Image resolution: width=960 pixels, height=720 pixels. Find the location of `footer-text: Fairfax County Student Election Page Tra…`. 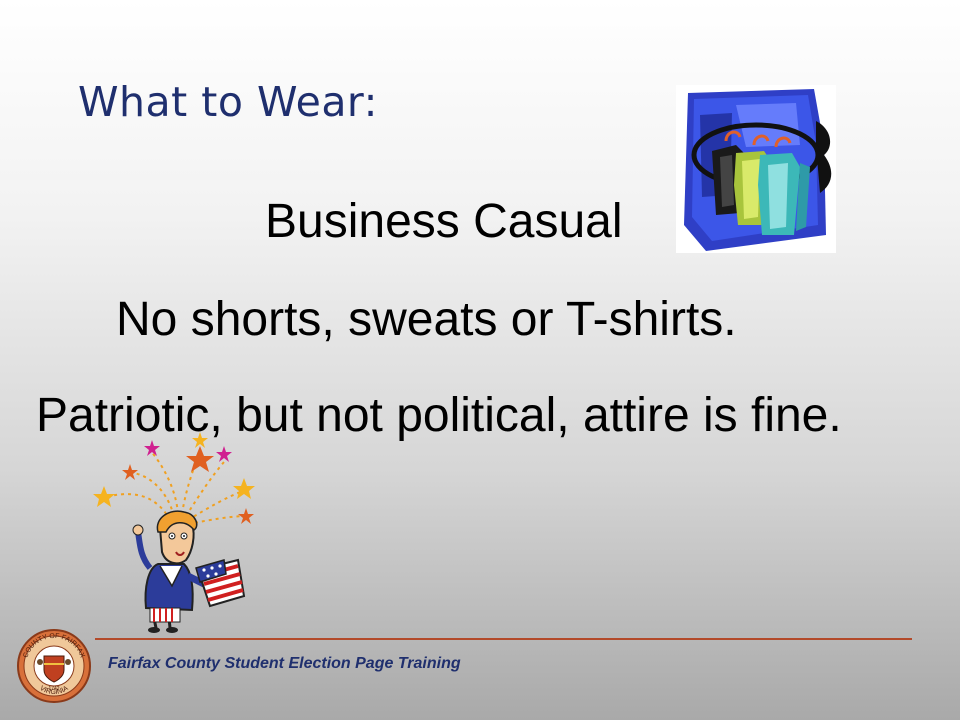

footer-text: Fairfax County Student Election Page Tra… is located at coordinates (284, 663).